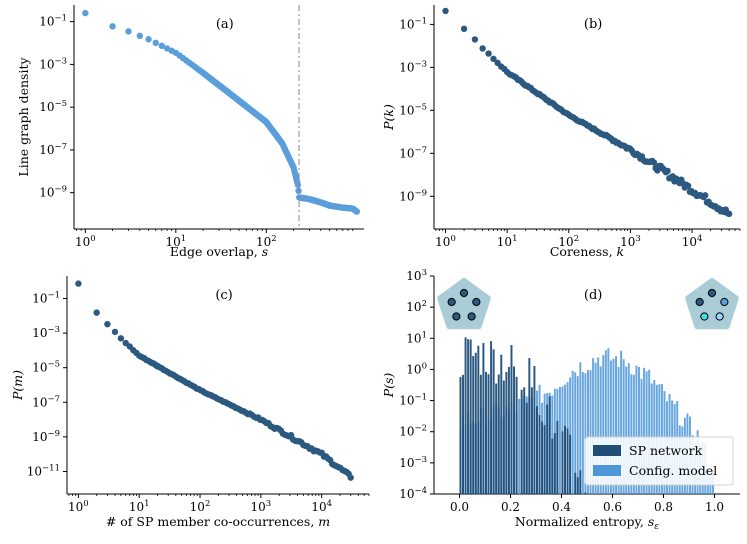 The image size is (747, 544). I want to click on y-tick-label: 10², so click(416, 306).